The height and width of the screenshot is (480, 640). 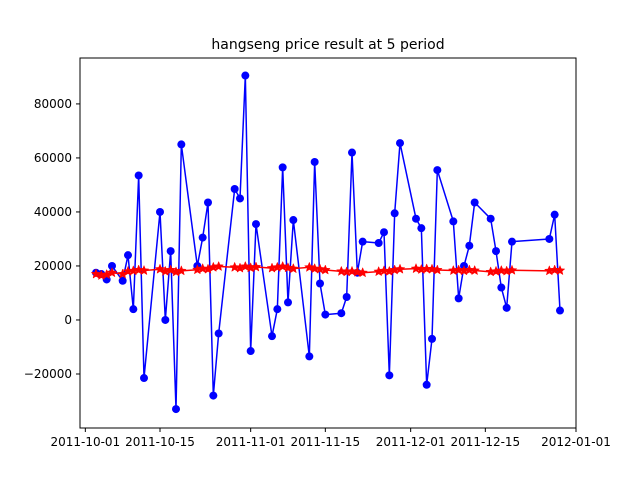 What do you see at coordinates (325, 442) in the screenshot?
I see `x-tick-label-4: 2011-11-15` at bounding box center [325, 442].